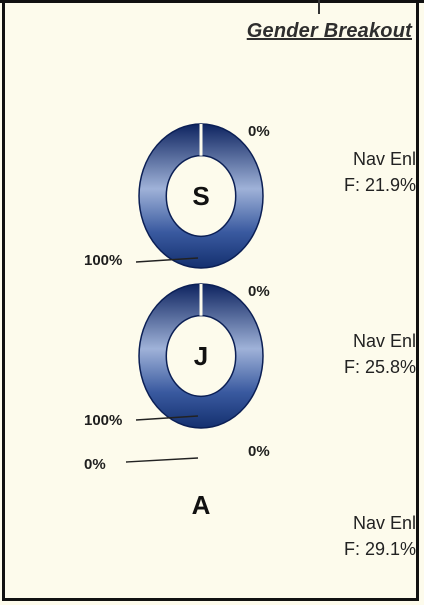 The image size is (424, 605). What do you see at coordinates (379, 367) in the screenshot?
I see `side-note-j-line2: F: 25.8%` at bounding box center [379, 367].